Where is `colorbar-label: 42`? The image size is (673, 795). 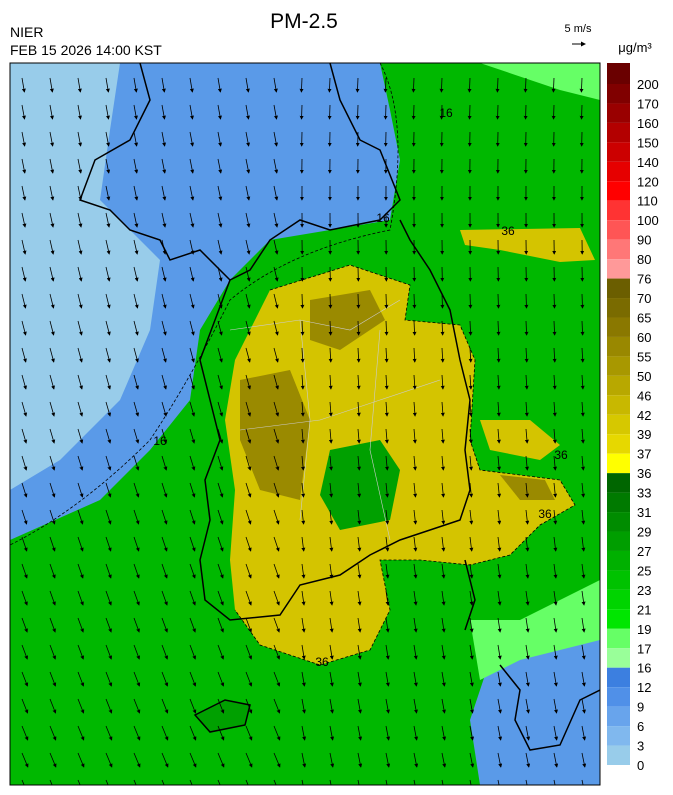
colorbar-label: 42 is located at coordinates (644, 415).